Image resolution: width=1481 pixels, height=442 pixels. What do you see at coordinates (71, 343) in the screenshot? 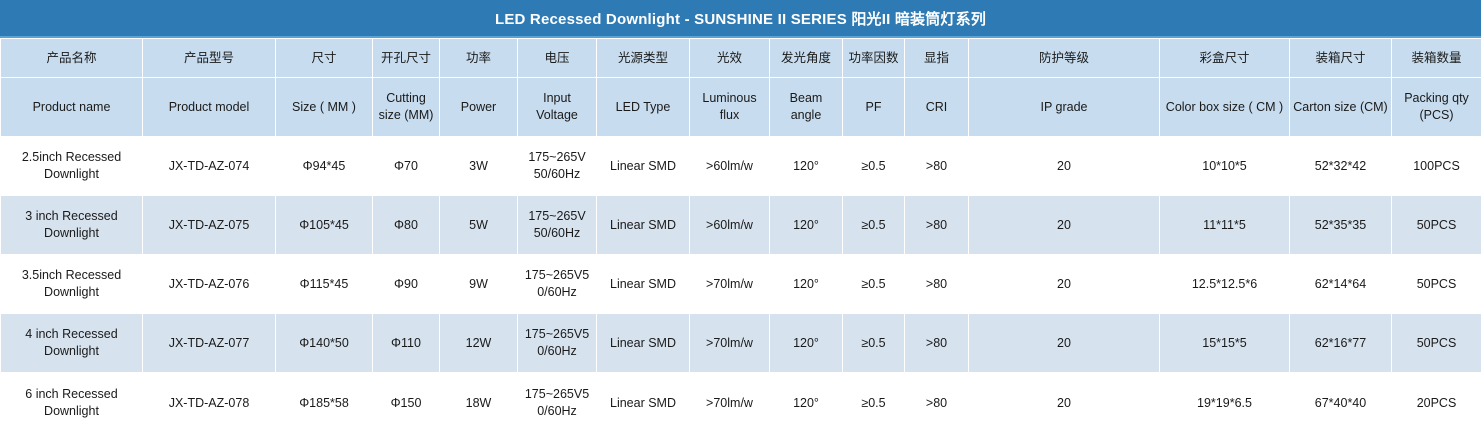
I see `cell-product-name: 4 inch Recessed Downlight` at bounding box center [71, 343].